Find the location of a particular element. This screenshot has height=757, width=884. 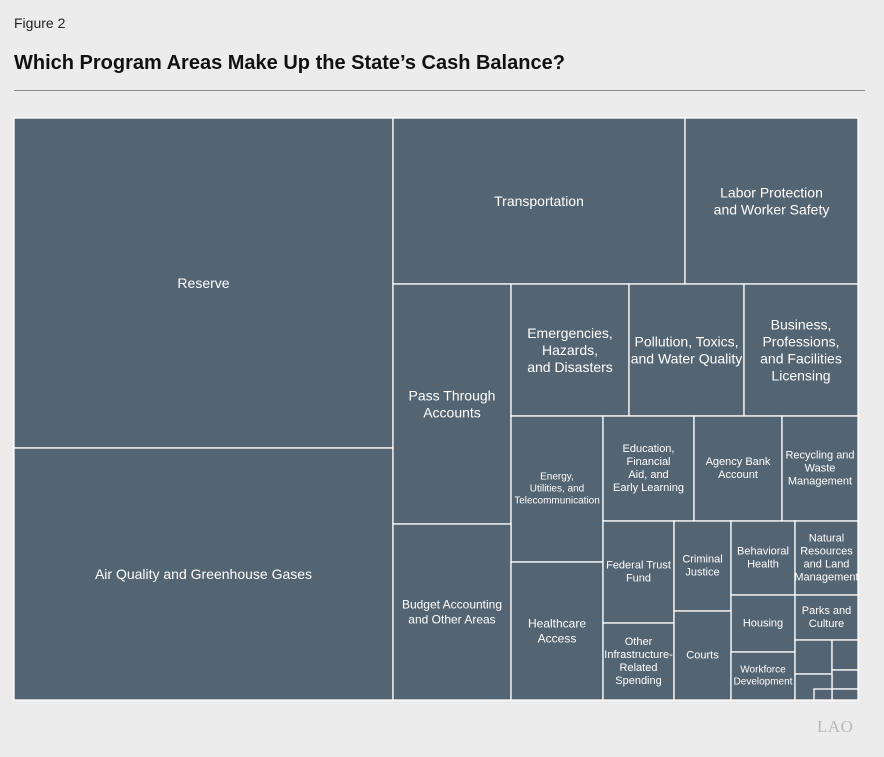

treemap-label-behavioral-health-line-0: Behavioral is located at coordinates (763, 552).